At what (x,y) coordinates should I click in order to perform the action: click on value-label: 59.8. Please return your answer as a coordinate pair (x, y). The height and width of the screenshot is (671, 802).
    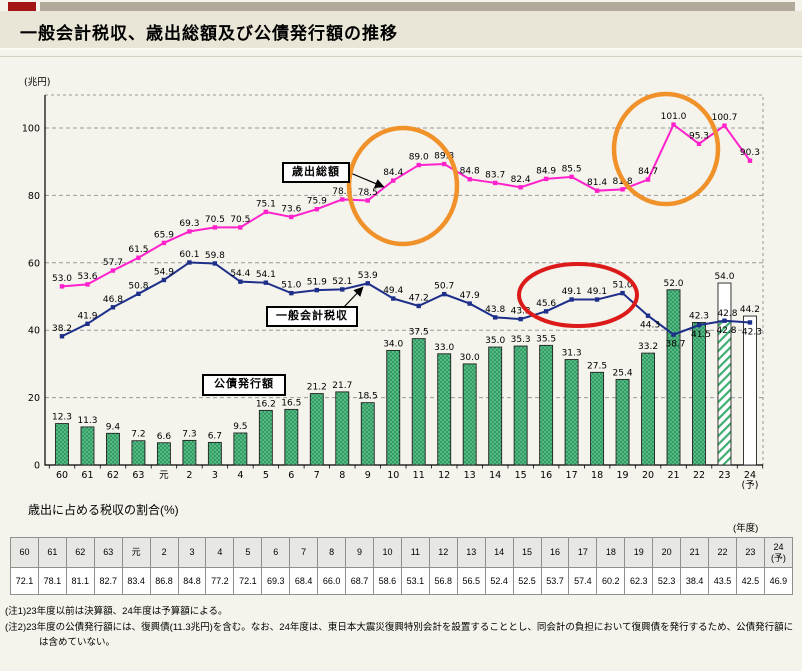
    Looking at the image, I should click on (215, 256).